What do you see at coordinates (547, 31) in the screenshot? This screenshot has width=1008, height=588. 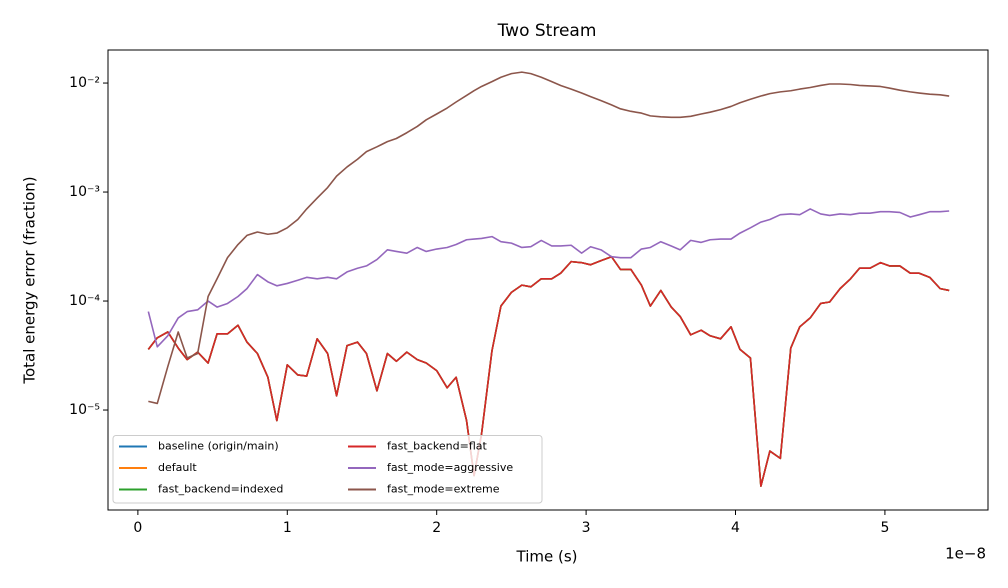 I see `chart-title: Two Stream` at bounding box center [547, 31].